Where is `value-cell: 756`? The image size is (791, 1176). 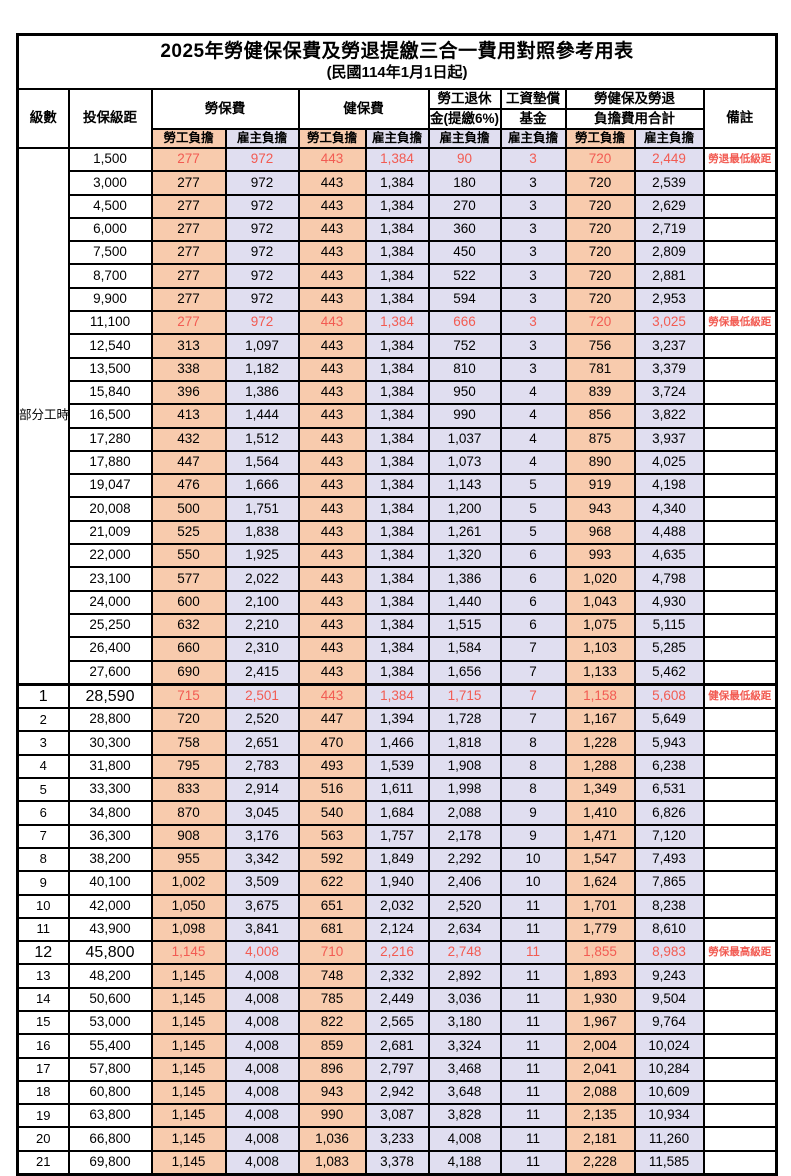 value-cell: 756 is located at coordinates (600, 346).